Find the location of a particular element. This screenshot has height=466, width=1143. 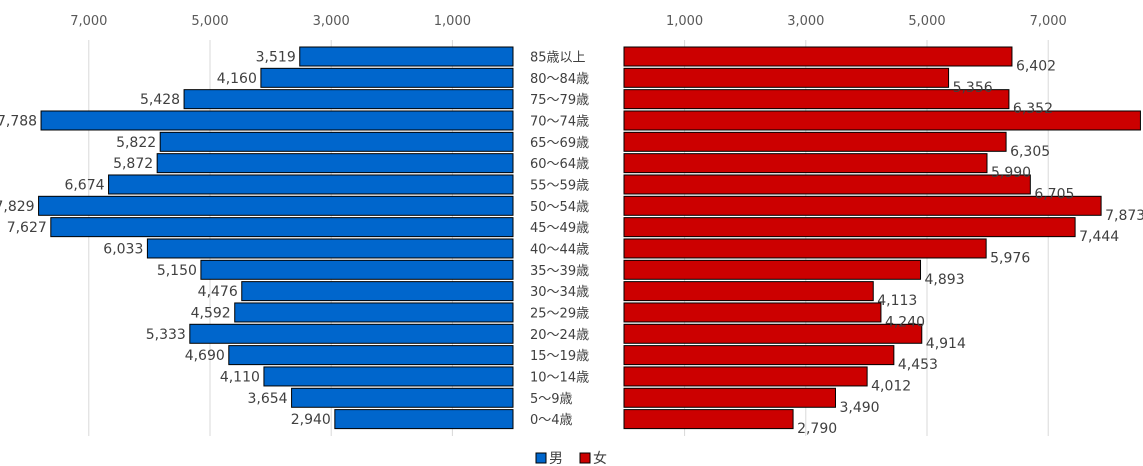

x-tick-label-right: 7,000 is located at coordinates (1048, 21).